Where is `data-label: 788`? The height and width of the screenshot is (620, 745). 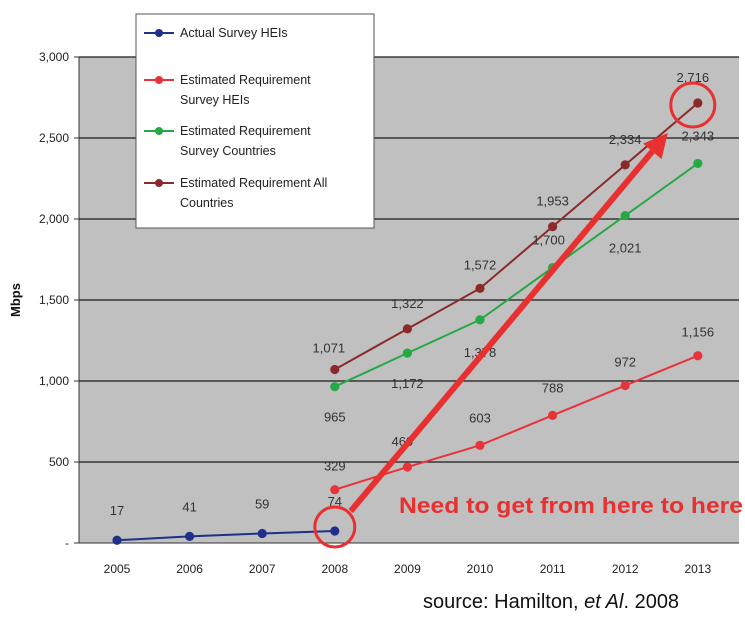 data-label: 788 is located at coordinates (553, 387).